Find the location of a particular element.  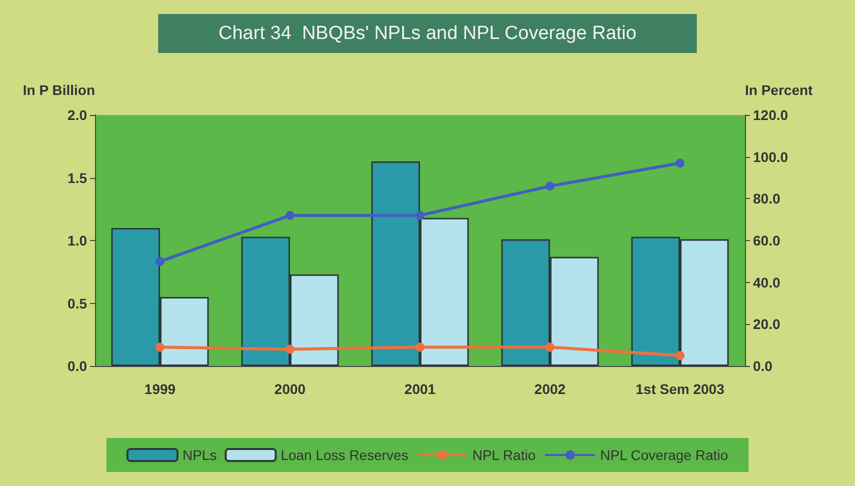

y-axis-title: In P Billion is located at coordinates (58, 90).